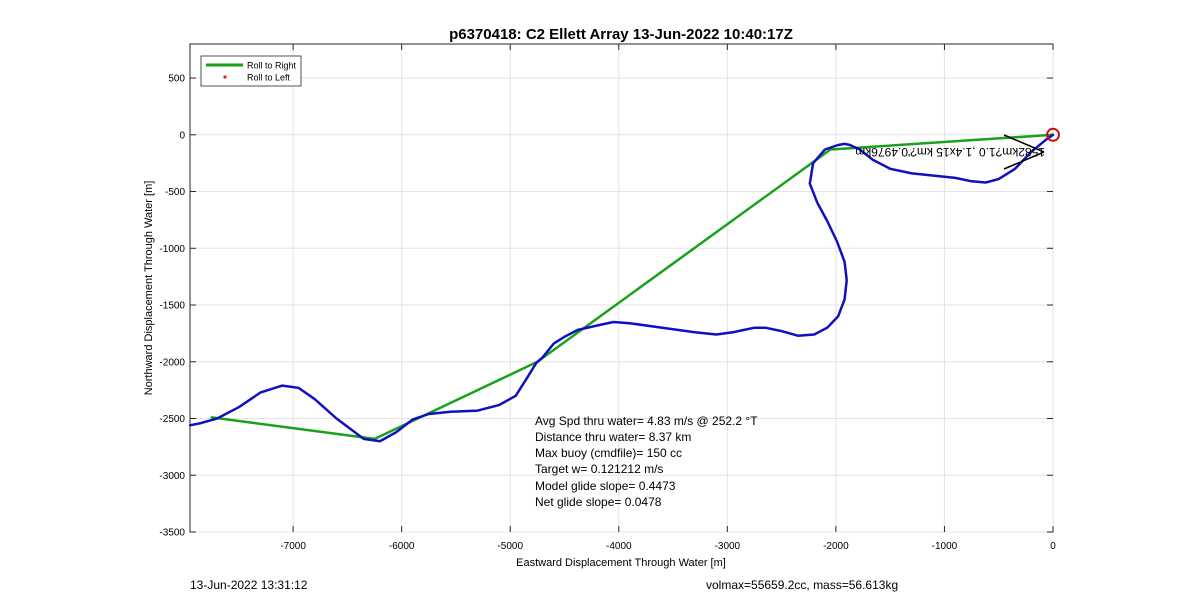 Image resolution: width=1200 pixels, height=601 pixels. What do you see at coordinates (599, 469) in the screenshot?
I see `stat-target-w: Target w= 0.121212 m/s` at bounding box center [599, 469].